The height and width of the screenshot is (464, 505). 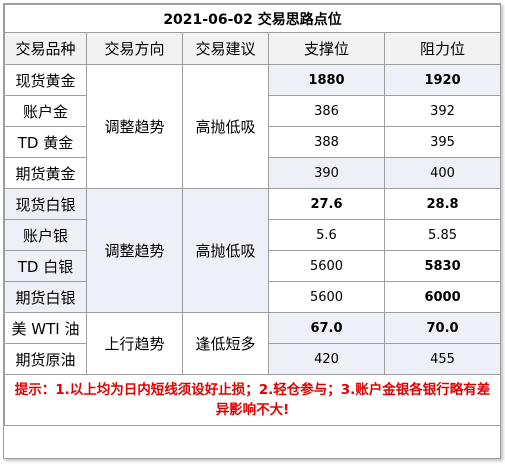 What do you see at coordinates (442, 266) in the screenshot?
I see `resistance-value: 5830` at bounding box center [442, 266].